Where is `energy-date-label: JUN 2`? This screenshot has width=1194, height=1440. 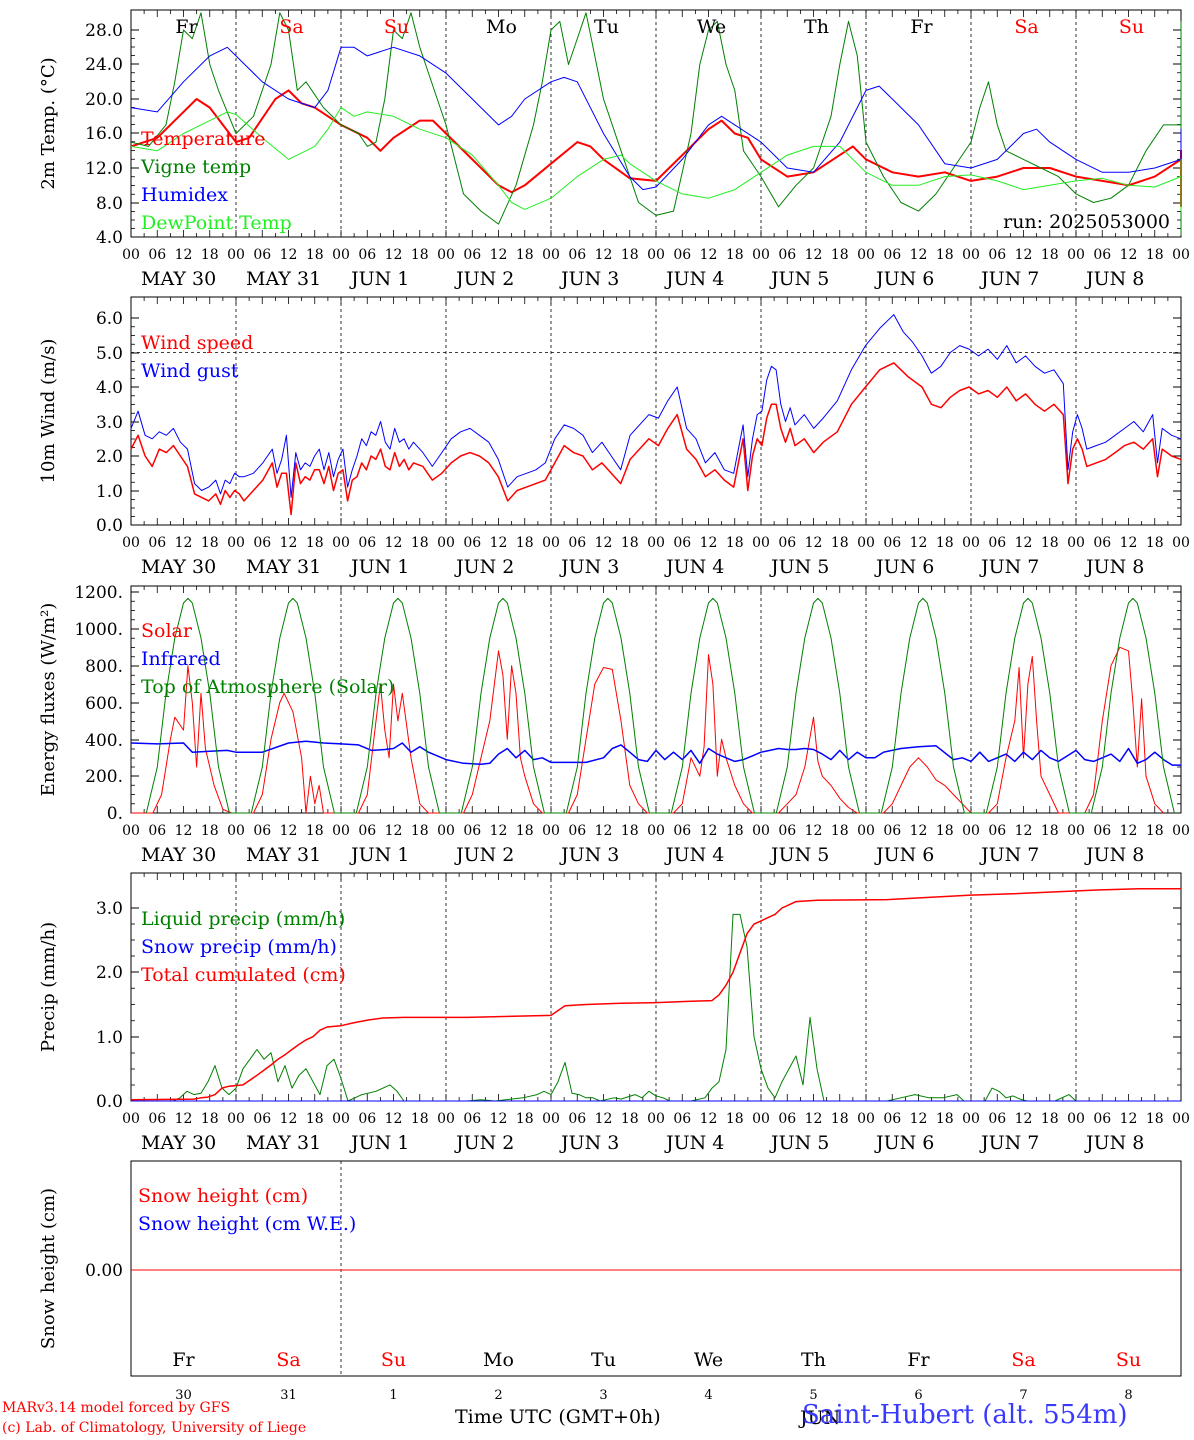 energy-date-label: JUN 2 is located at coordinates (484, 855).